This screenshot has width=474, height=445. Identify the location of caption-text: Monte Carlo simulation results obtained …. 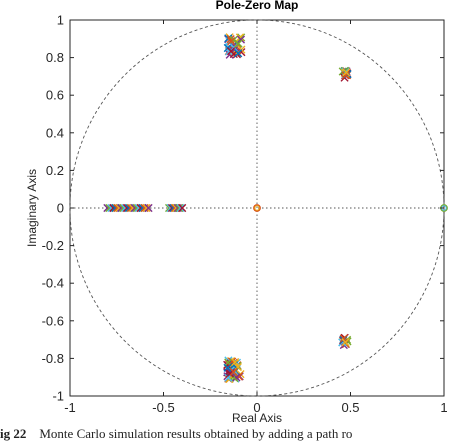
(196, 433).